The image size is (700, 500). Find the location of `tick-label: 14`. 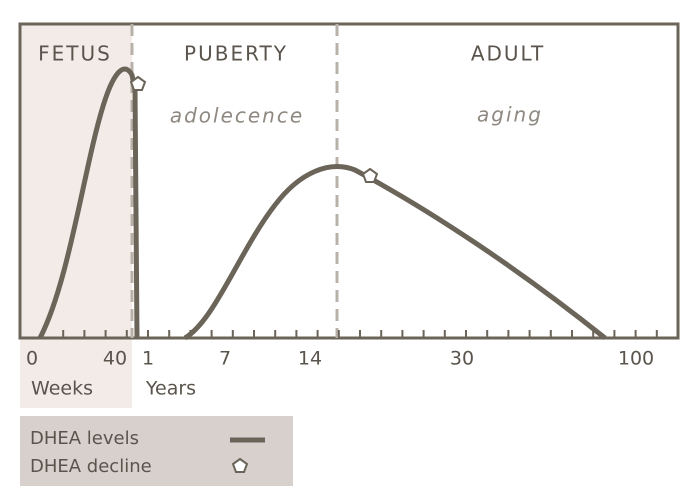

tick-label: 14 is located at coordinates (310, 359).